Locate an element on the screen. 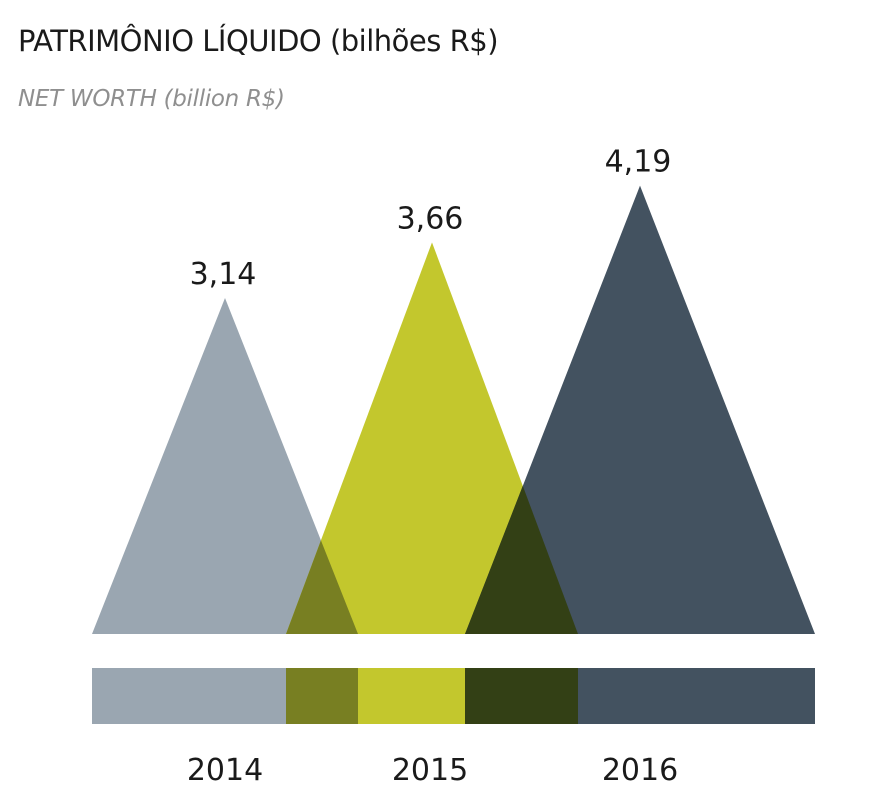  value-label-2016: 4,19 is located at coordinates (638, 162).